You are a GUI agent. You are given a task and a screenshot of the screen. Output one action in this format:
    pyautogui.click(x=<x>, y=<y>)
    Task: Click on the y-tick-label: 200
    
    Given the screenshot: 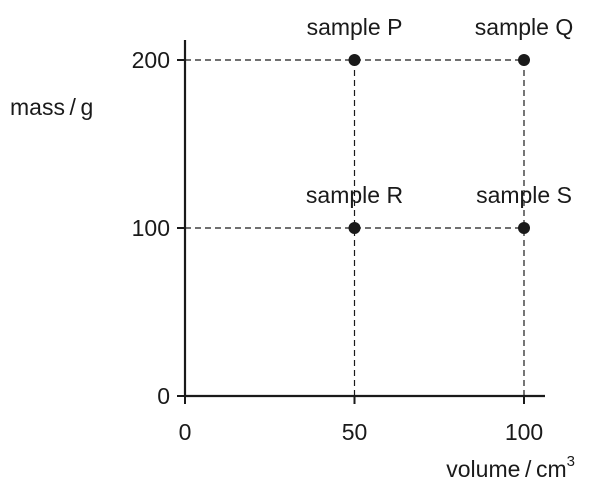 What is the action you would take?
    pyautogui.click(x=151, y=60)
    